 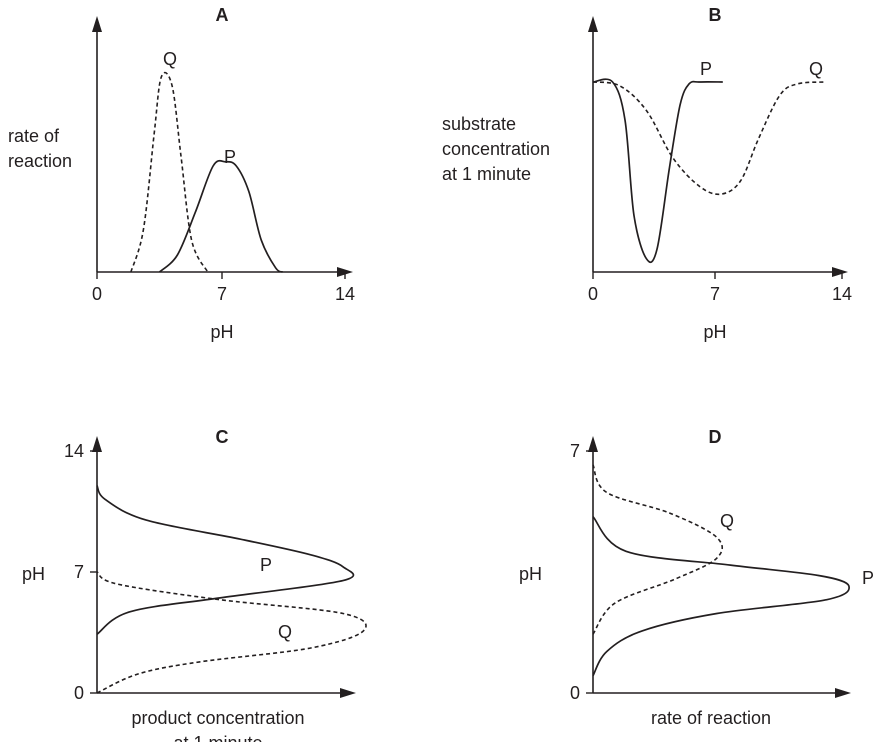 I want to click on x-axis-label-line: at 1 minute, so click(x=217, y=737).